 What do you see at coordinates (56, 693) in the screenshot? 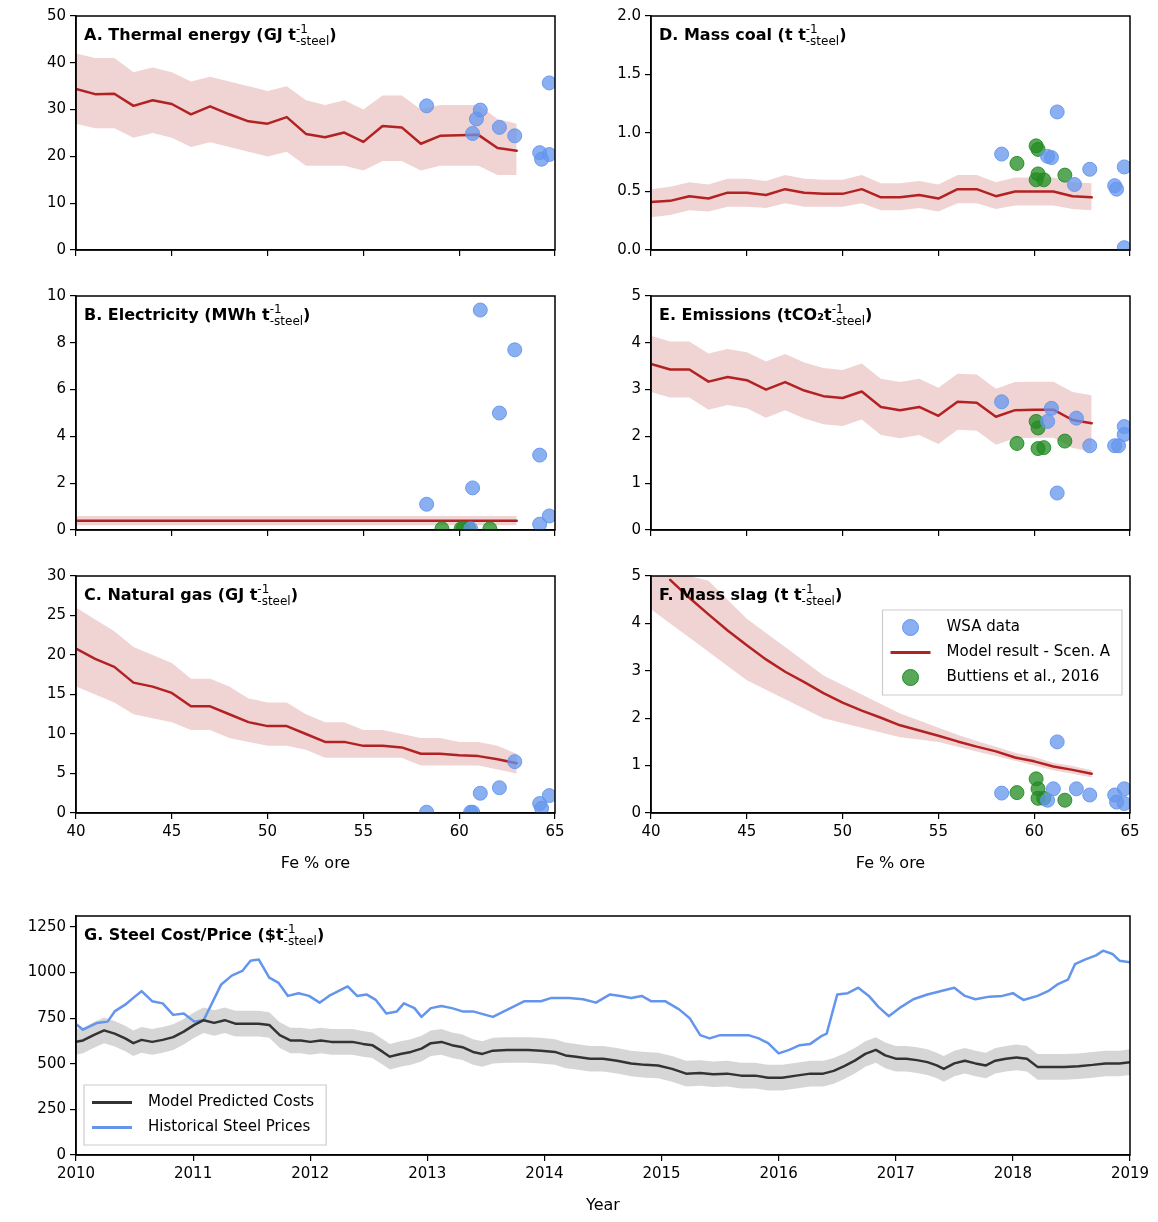
I see `y-tick-label: 15` at bounding box center [56, 693].